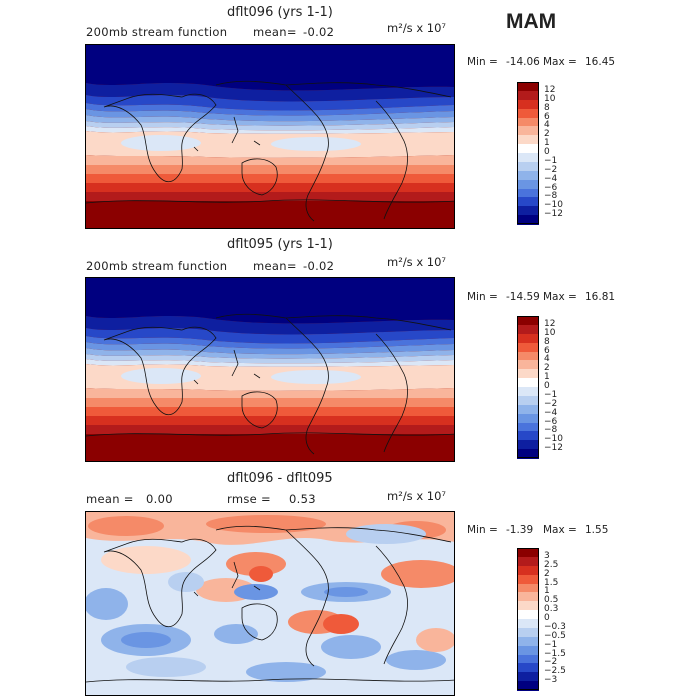 This screenshot has height=700, width=700. What do you see at coordinates (280, 12) in the screenshot?
I see `panel-title: dflt096 (yrs 1-1)` at bounding box center [280, 12].